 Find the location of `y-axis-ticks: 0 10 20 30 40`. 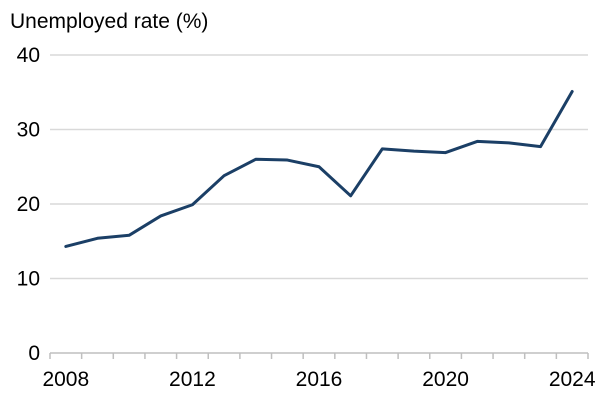

y-axis-ticks: 0 10 20 30 40 is located at coordinates (28, 204).